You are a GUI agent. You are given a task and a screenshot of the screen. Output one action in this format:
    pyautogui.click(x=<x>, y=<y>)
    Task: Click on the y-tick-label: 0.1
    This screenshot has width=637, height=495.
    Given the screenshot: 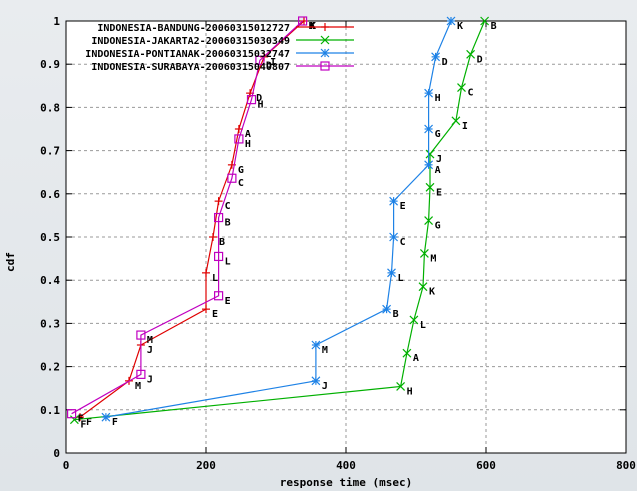 What is the action you would take?
    pyautogui.click(x=50, y=410)
    